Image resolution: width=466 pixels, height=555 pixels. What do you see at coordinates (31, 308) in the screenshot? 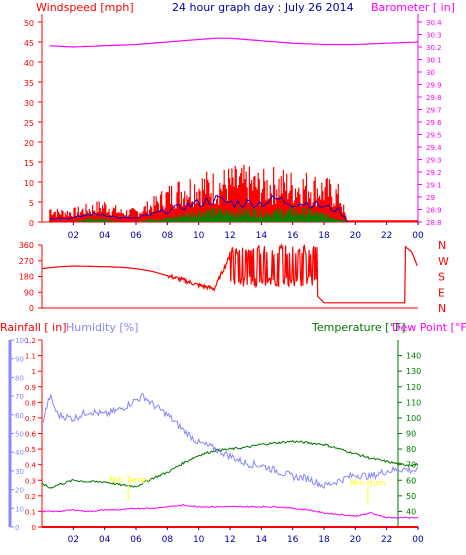
I see `direction-tick-label: 0` at bounding box center [31, 308].